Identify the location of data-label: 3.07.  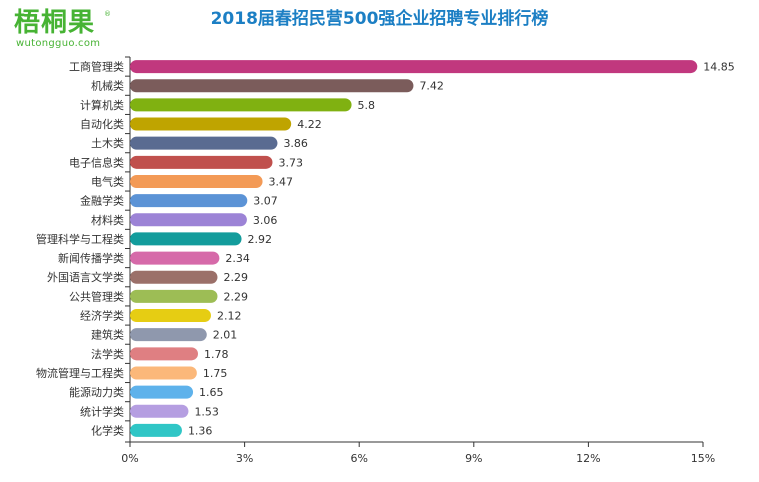
(265, 201).